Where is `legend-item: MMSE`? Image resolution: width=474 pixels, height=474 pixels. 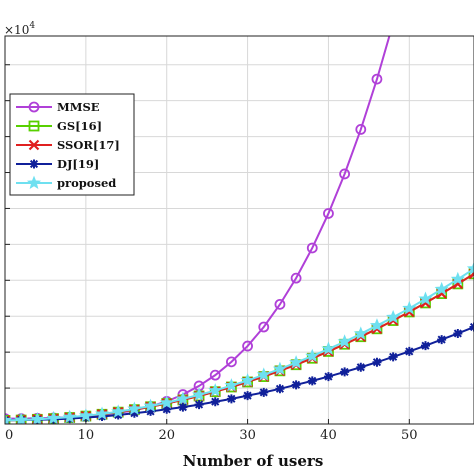 legend-item: MMSE is located at coordinates (58, 107).